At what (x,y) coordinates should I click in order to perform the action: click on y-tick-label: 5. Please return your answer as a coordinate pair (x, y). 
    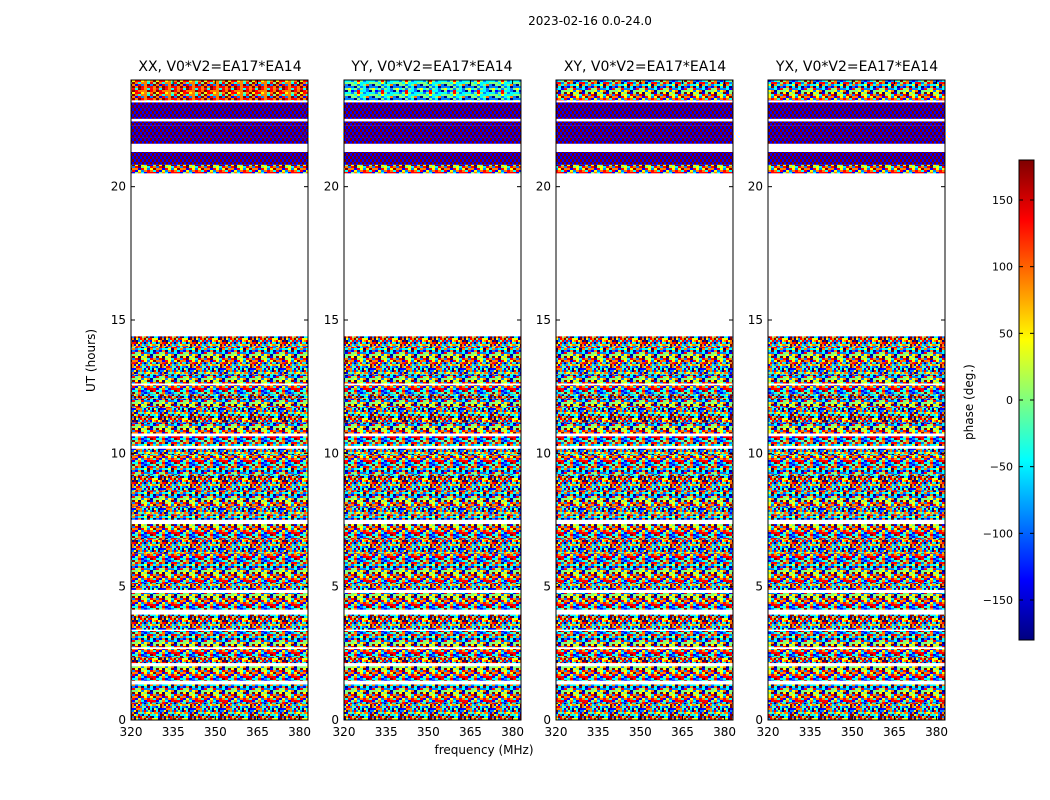
    Looking at the image, I should click on (335, 587).